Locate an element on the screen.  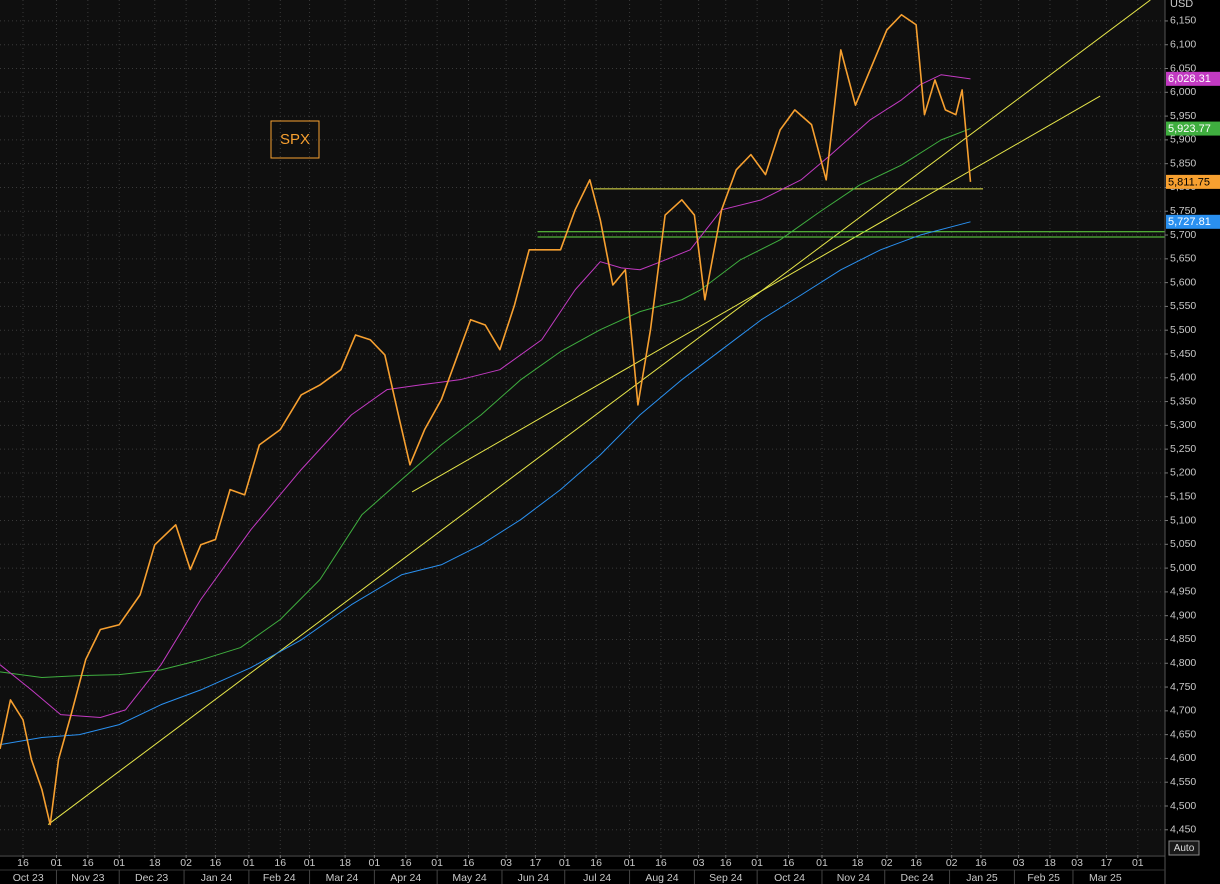
y-tick-label: 5,200 is located at coordinates (1183, 473).